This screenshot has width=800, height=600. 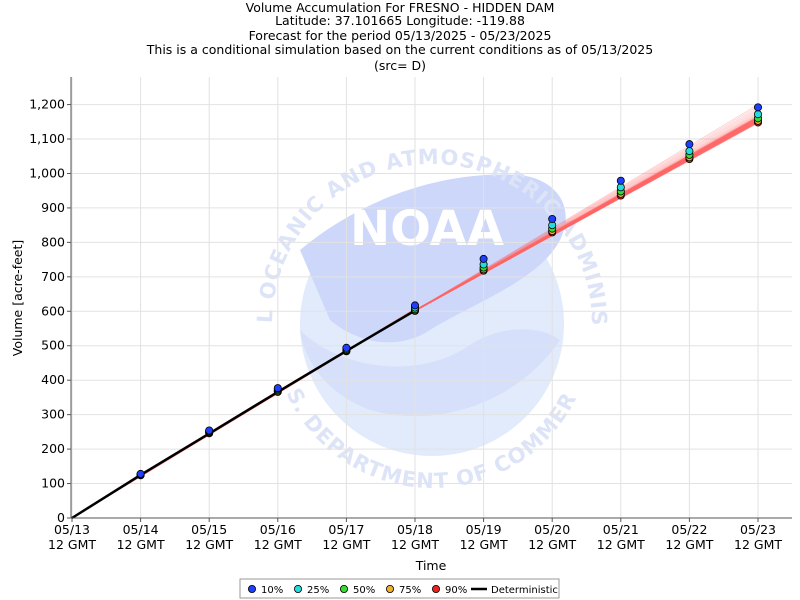 I want to click on x-tick-date: 05/16, so click(x=278, y=529).